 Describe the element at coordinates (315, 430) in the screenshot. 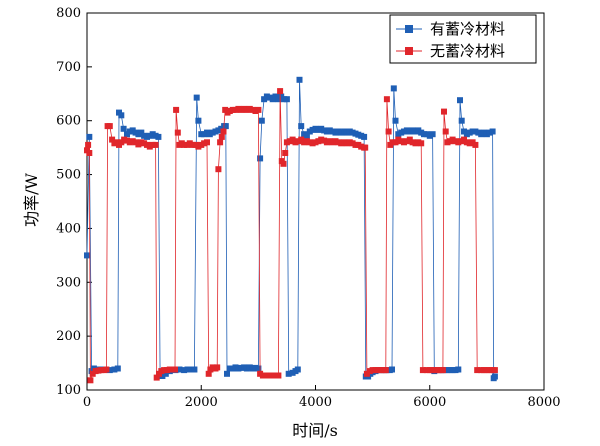

I see `x-axis-title: 时间/s` at that location.